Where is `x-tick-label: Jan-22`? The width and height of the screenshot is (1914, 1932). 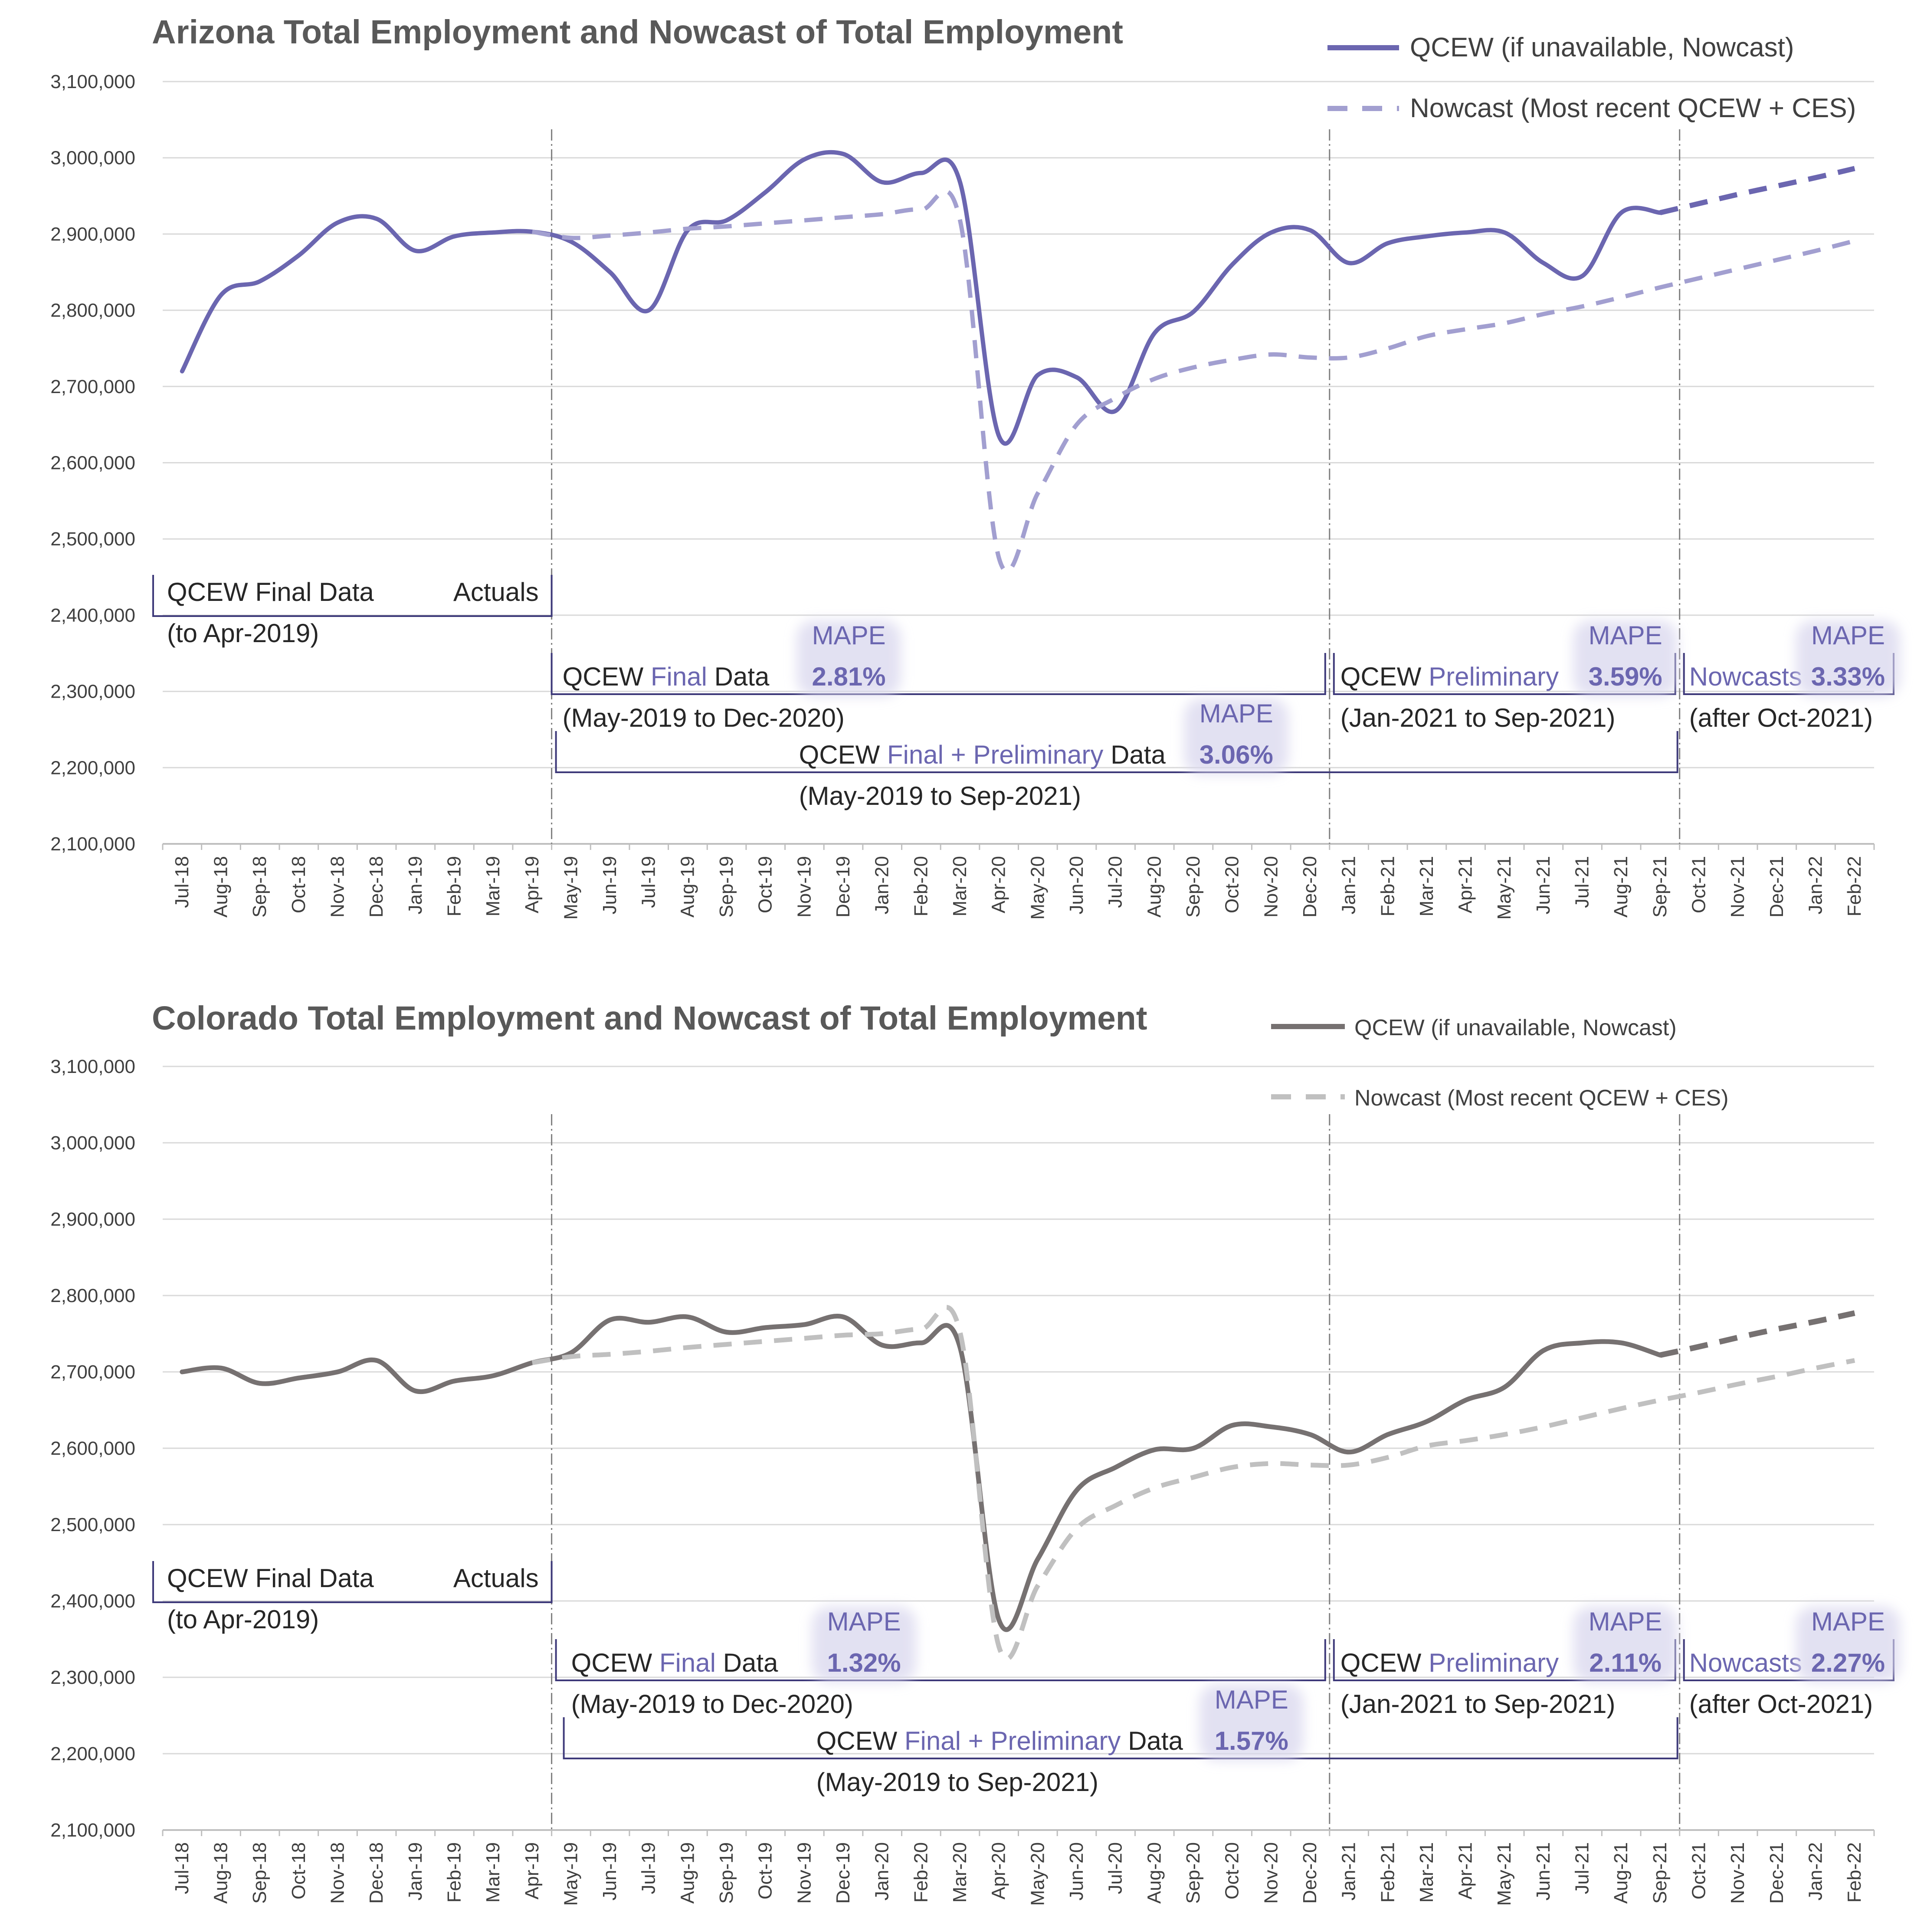
x-tick-label: Jan-22 is located at coordinates (1815, 1871).